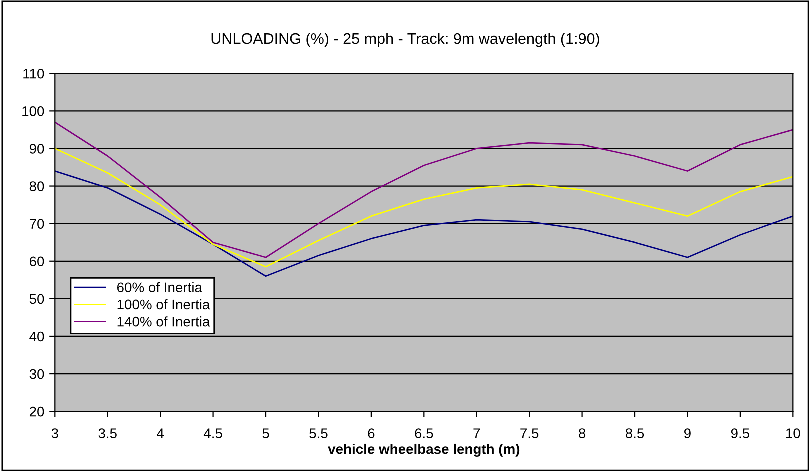  Describe the element at coordinates (34, 73) in the screenshot. I see `y-tick-label: 110` at that location.